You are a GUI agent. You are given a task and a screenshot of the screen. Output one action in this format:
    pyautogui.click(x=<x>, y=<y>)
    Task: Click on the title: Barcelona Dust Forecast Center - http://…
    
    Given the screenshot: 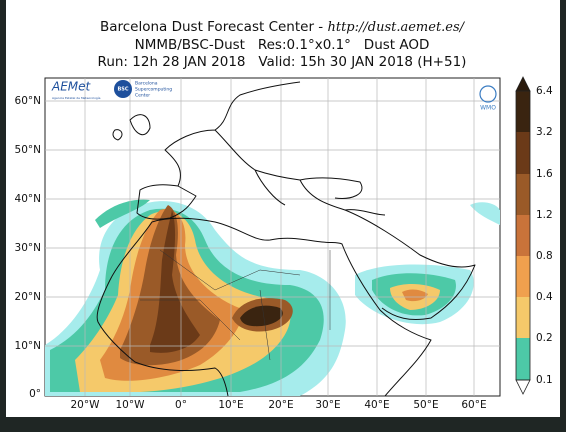 What is the action you would take?
    pyautogui.click(x=283, y=27)
    